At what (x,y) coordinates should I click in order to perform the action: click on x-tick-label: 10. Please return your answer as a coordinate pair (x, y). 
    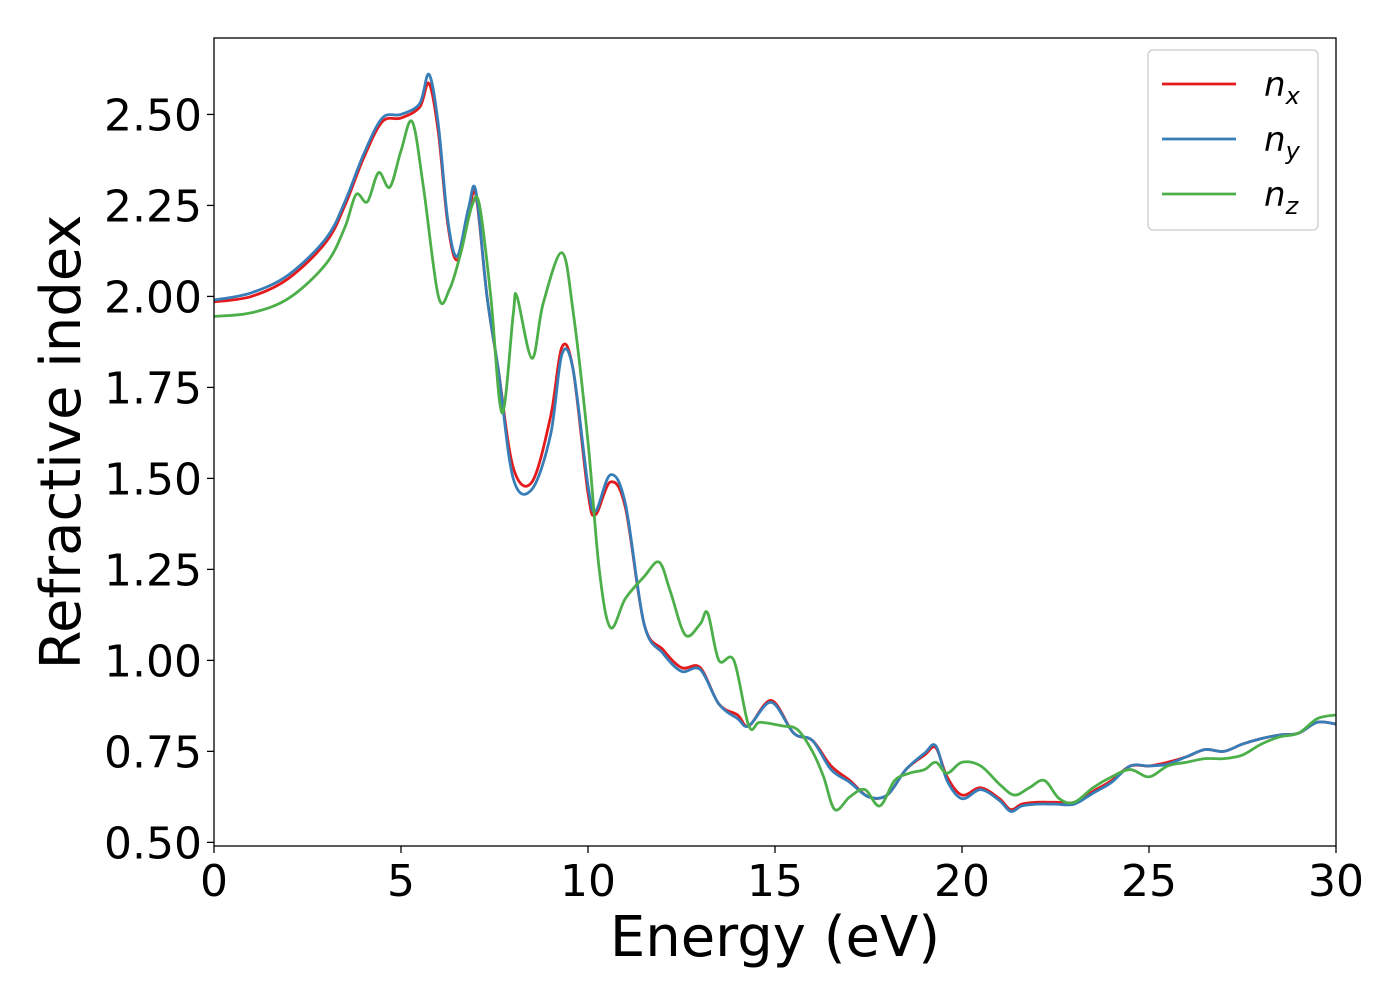
    Looking at the image, I should click on (588, 881).